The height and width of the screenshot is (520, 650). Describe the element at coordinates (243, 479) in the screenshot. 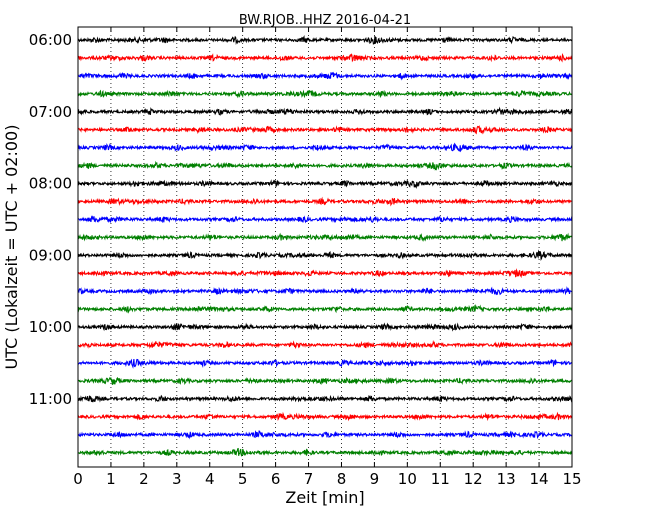

I see `x-tick-label: 5` at that location.